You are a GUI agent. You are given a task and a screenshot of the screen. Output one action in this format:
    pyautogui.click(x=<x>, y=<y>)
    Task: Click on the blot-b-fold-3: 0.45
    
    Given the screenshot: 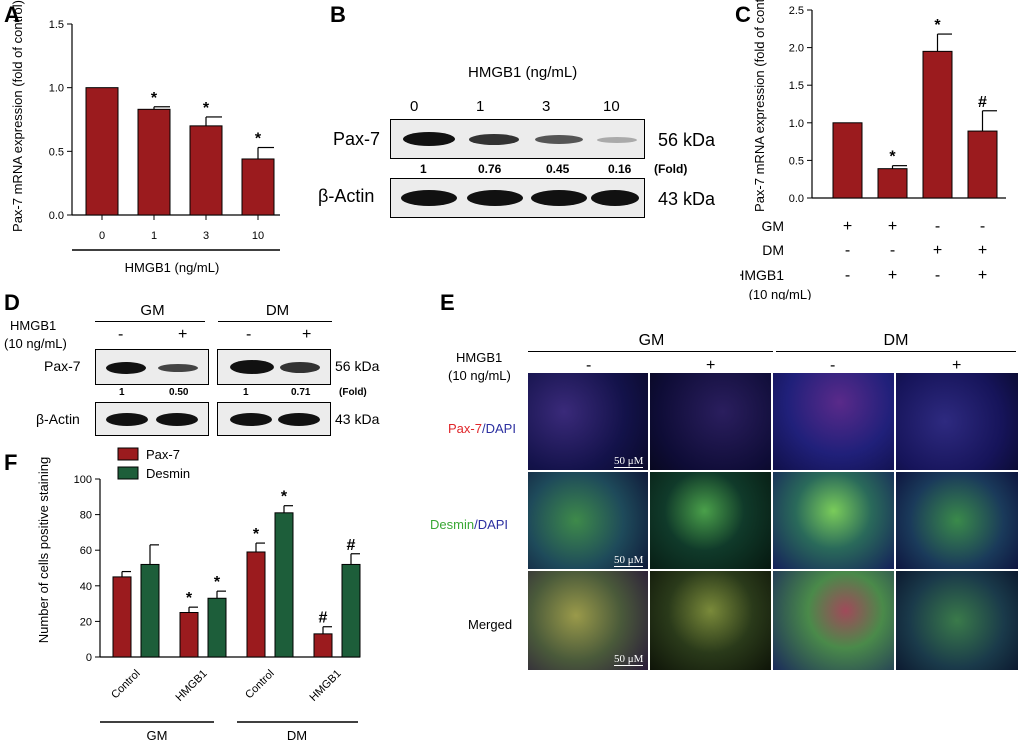 What is the action you would take?
    pyautogui.click(x=558, y=169)
    